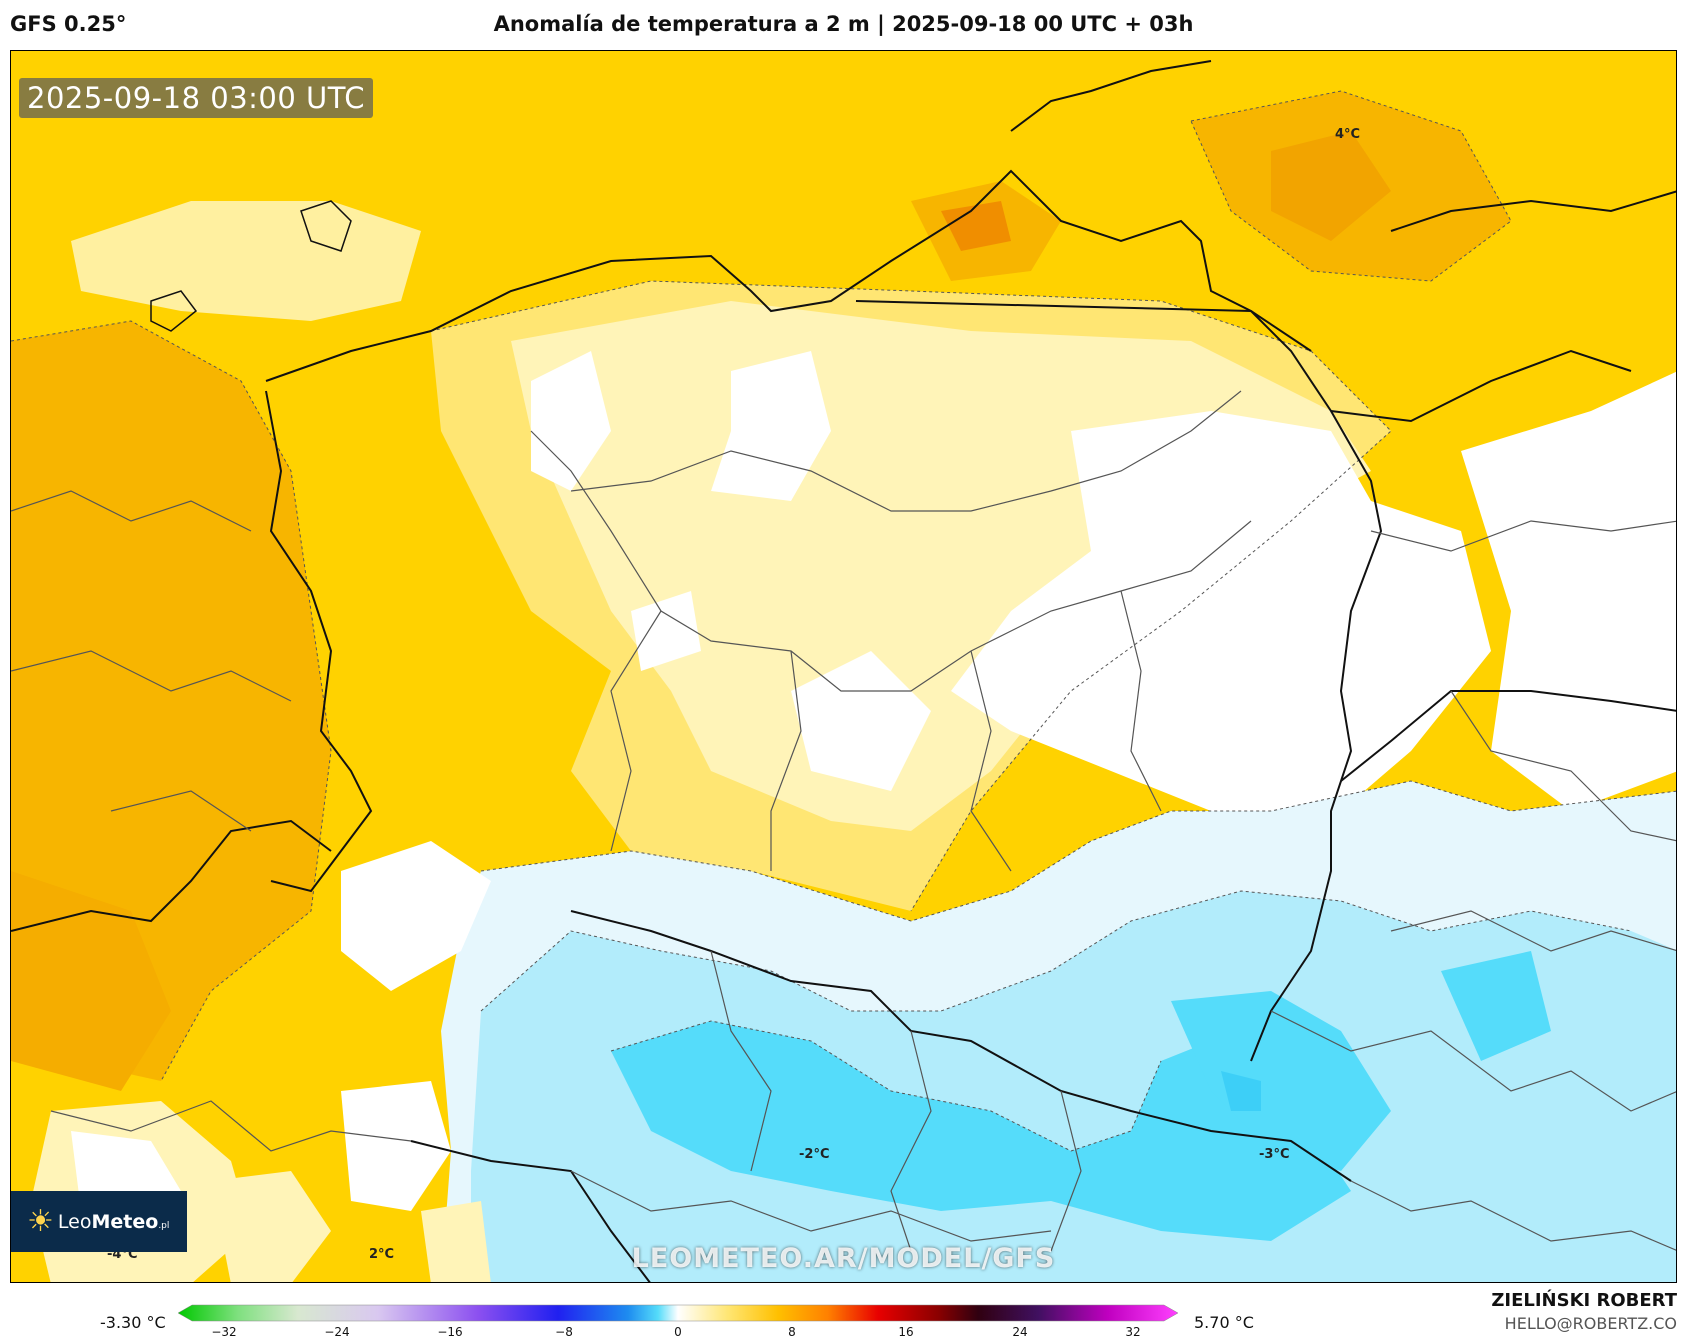 The width and height of the screenshot is (1687, 1341). What do you see at coordinates (1020, 1332) in the screenshot?
I see `colorbar-tick: 24` at bounding box center [1020, 1332].